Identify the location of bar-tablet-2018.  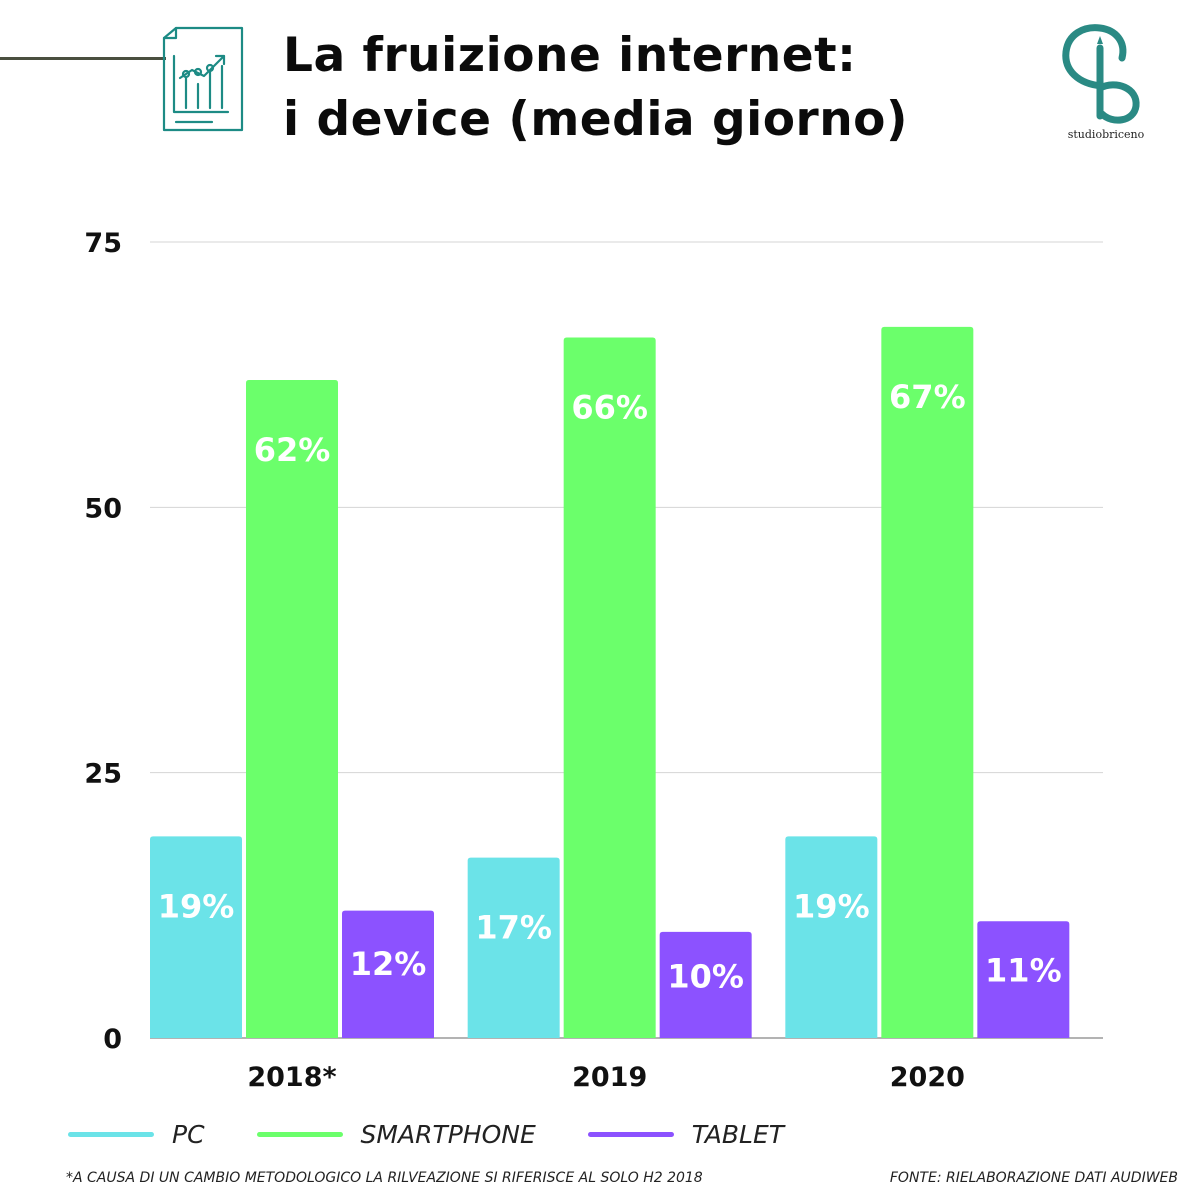
(388, 974).